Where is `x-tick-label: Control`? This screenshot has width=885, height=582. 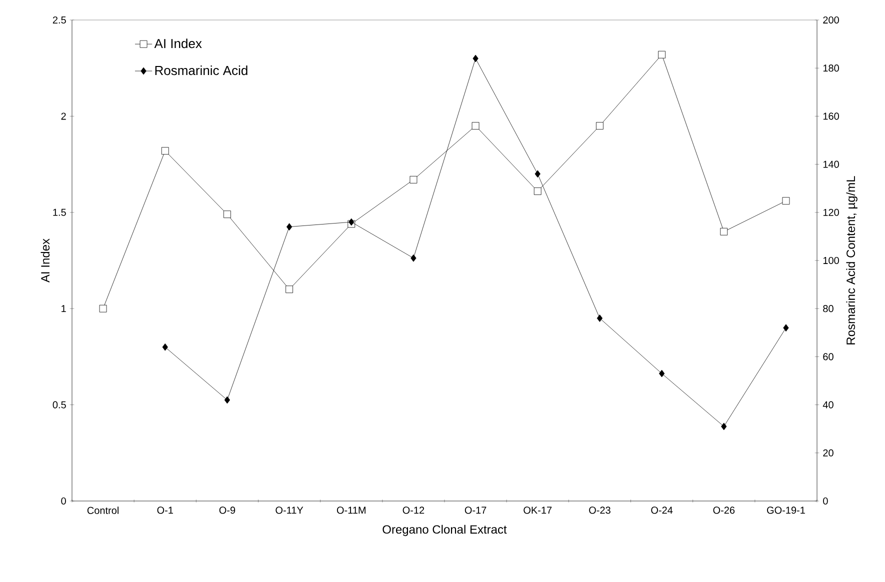
x-tick-label: Control is located at coordinates (102, 510).